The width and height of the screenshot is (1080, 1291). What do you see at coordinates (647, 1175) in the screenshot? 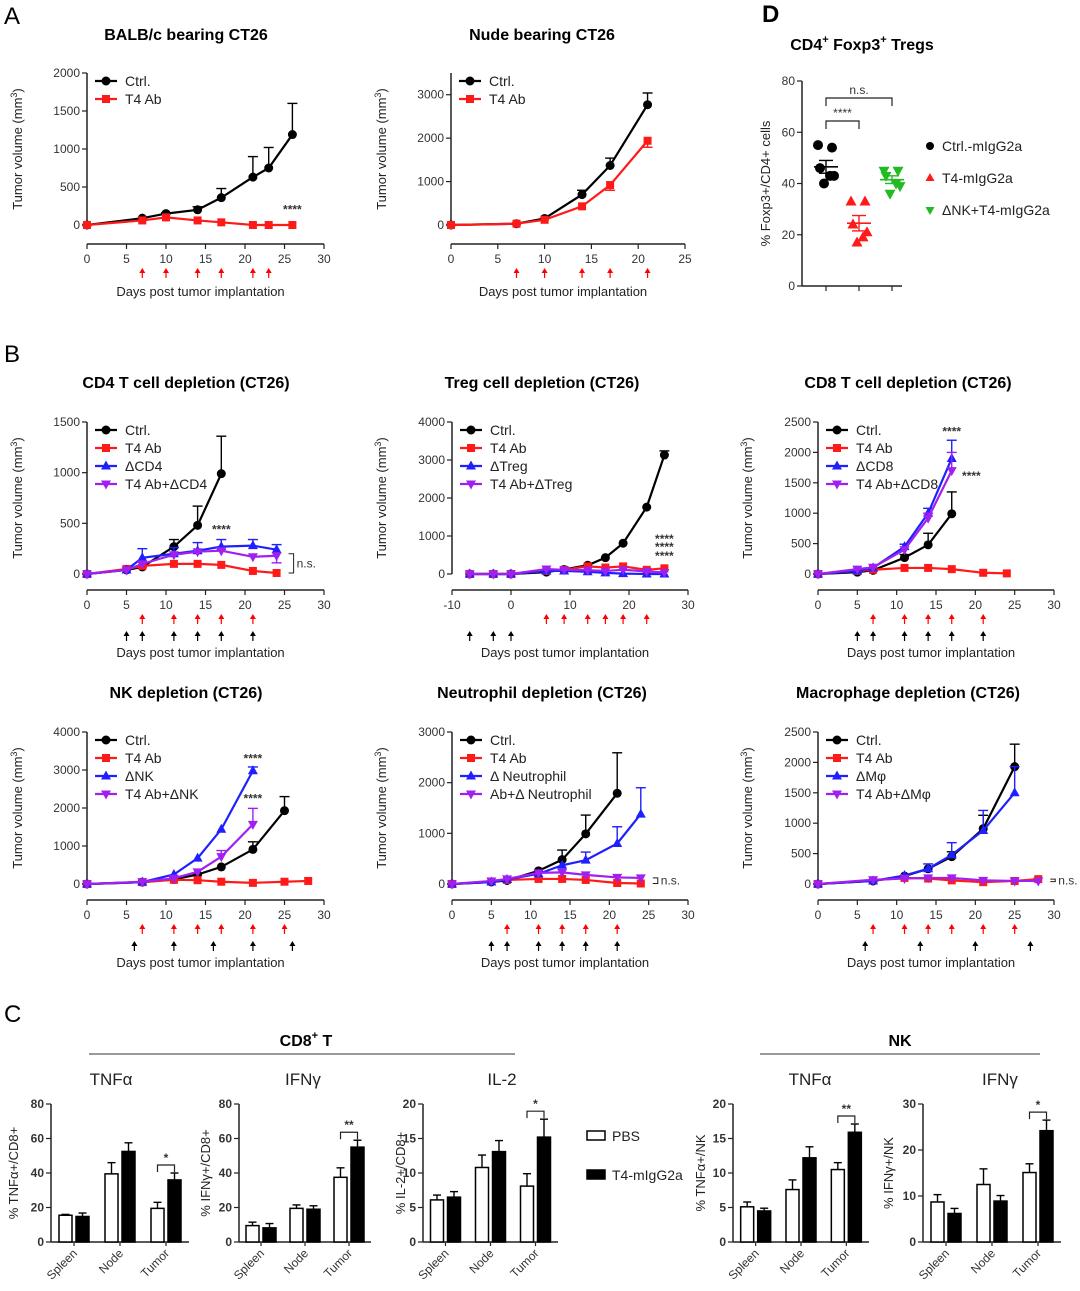
I see `legend-label-t4: T4-mIgG2a` at bounding box center [647, 1175].